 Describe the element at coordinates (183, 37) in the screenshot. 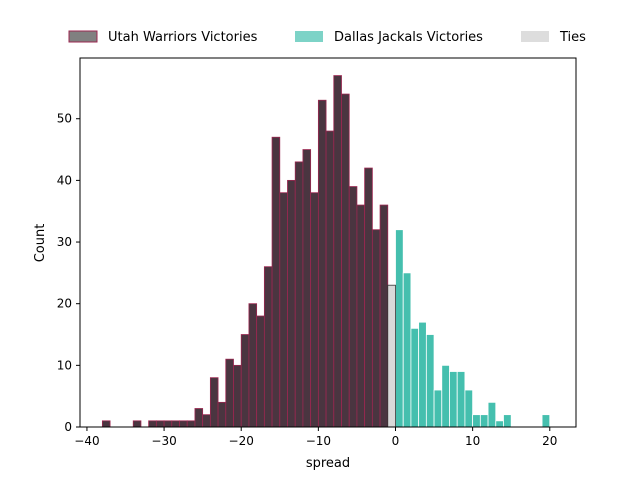

I see `legend-label-0: Utah Warriors Victories` at that location.